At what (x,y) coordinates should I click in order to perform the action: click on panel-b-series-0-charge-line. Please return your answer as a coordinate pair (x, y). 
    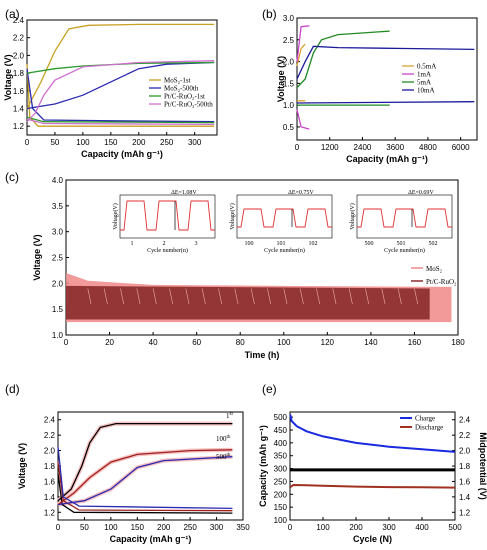
    Looking at the image, I should click on (301, 55).